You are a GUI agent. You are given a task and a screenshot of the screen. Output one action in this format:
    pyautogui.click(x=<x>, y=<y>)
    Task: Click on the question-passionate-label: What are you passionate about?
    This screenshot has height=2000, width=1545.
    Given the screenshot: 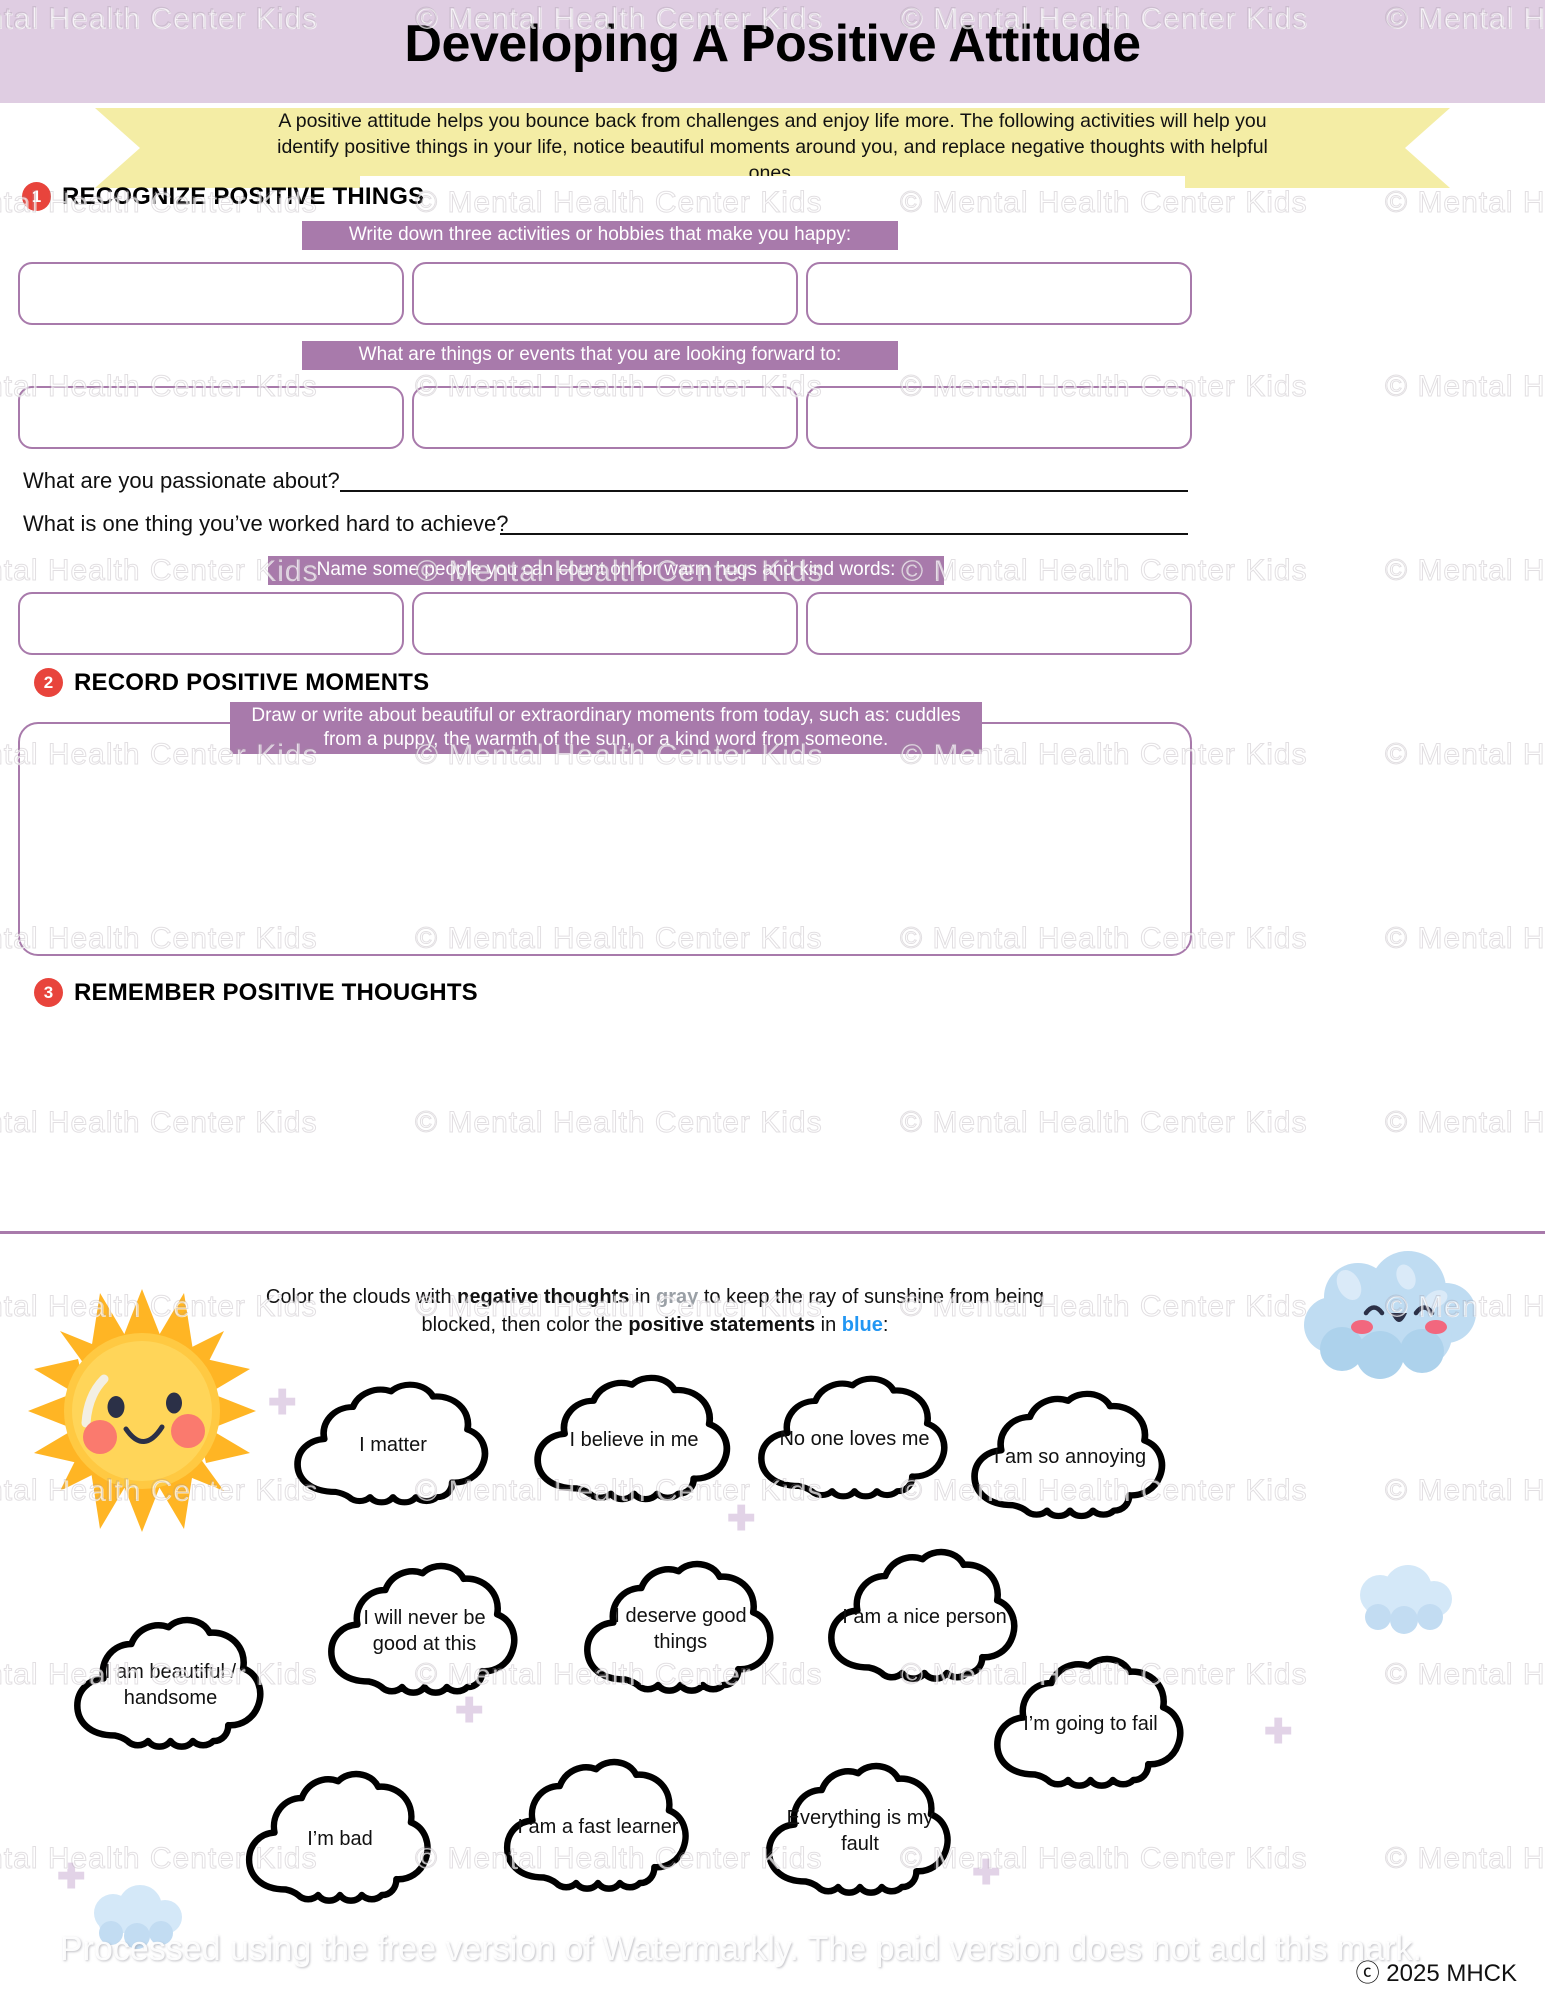 What is the action you would take?
    pyautogui.click(x=181, y=480)
    